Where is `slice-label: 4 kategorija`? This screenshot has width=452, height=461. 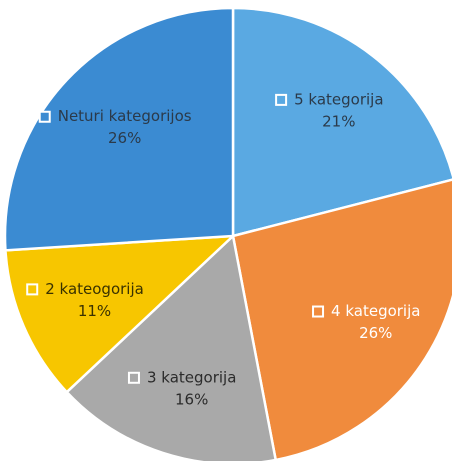
slice-label: 4 kategorija is located at coordinates (375, 311).